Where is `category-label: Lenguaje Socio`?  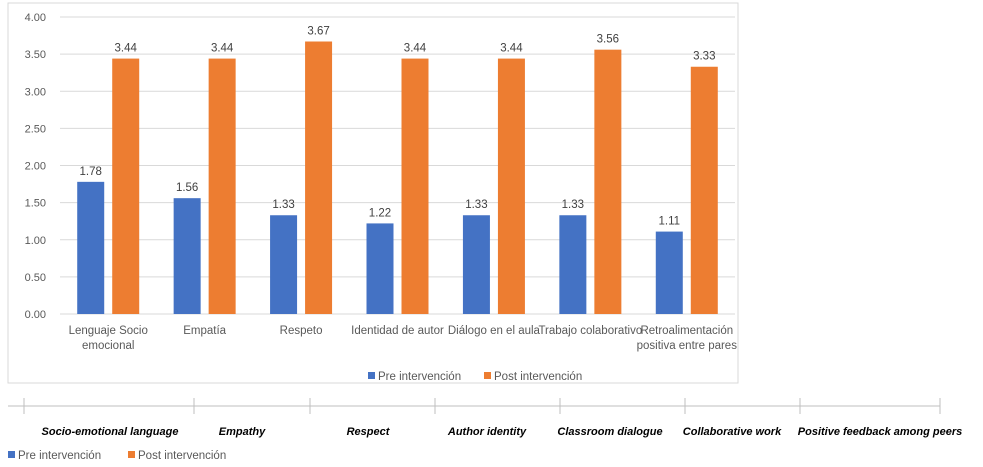
category-label: Lenguaje Socio is located at coordinates (108, 331).